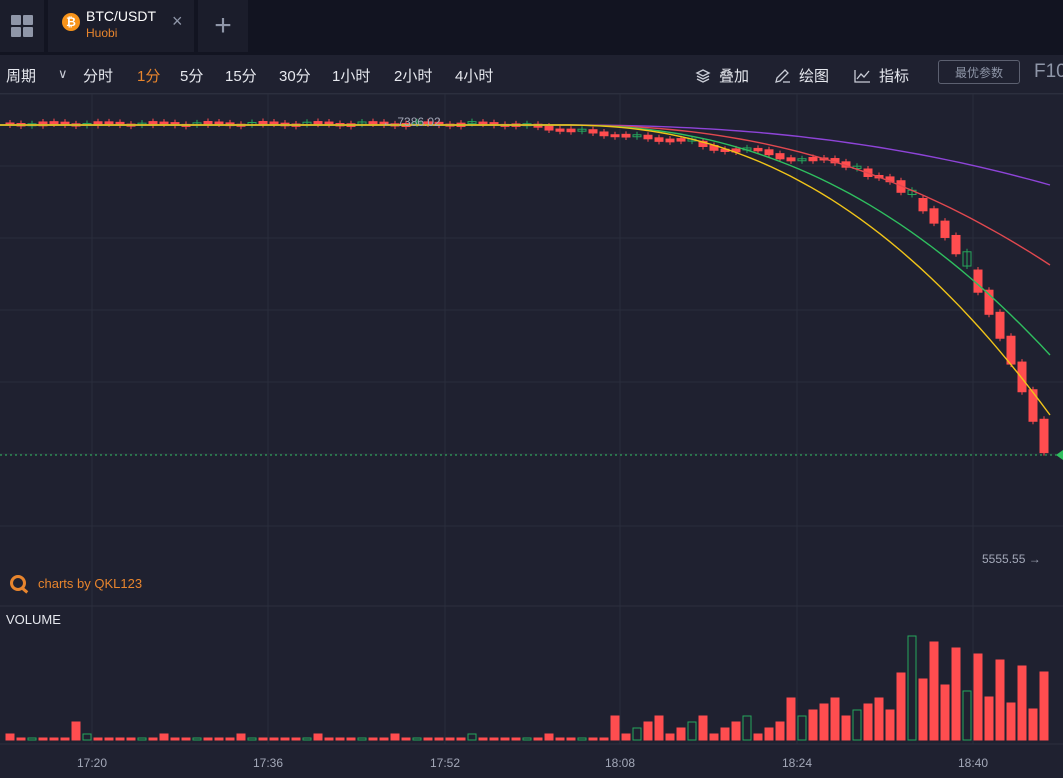 The height and width of the screenshot is (778, 1063). What do you see at coordinates (801, 75) in the screenshot?
I see `draw-button: 绘图` at bounding box center [801, 75].